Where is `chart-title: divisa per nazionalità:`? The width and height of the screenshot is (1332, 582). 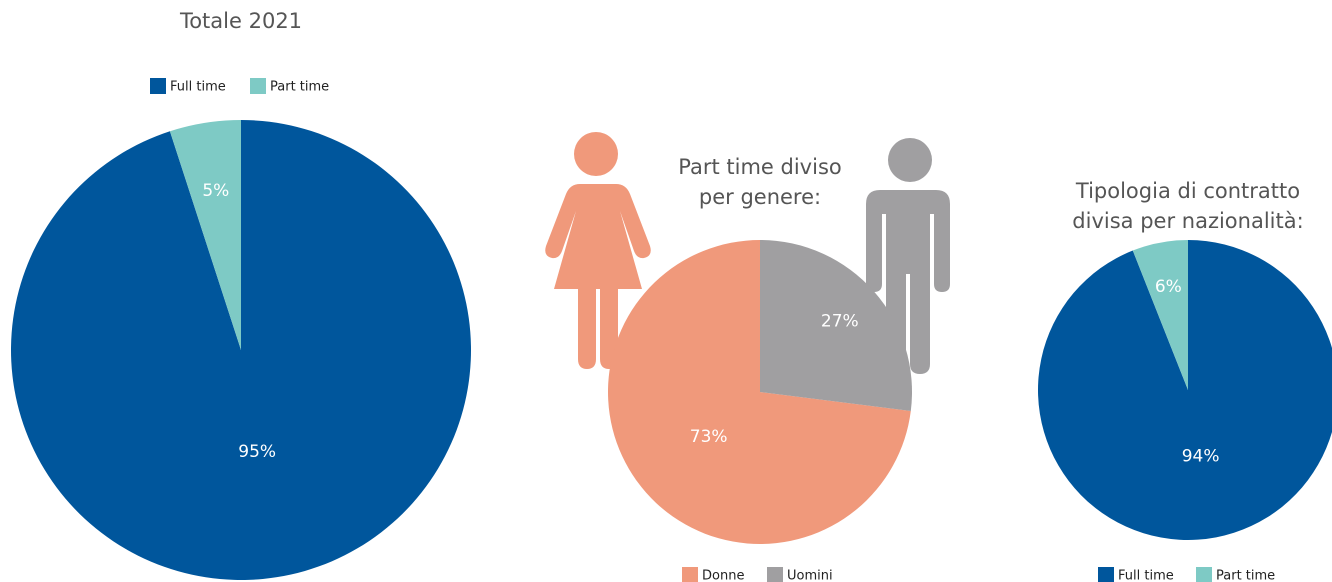
chart-title: divisa per nazionalità: is located at coordinates (1187, 221).